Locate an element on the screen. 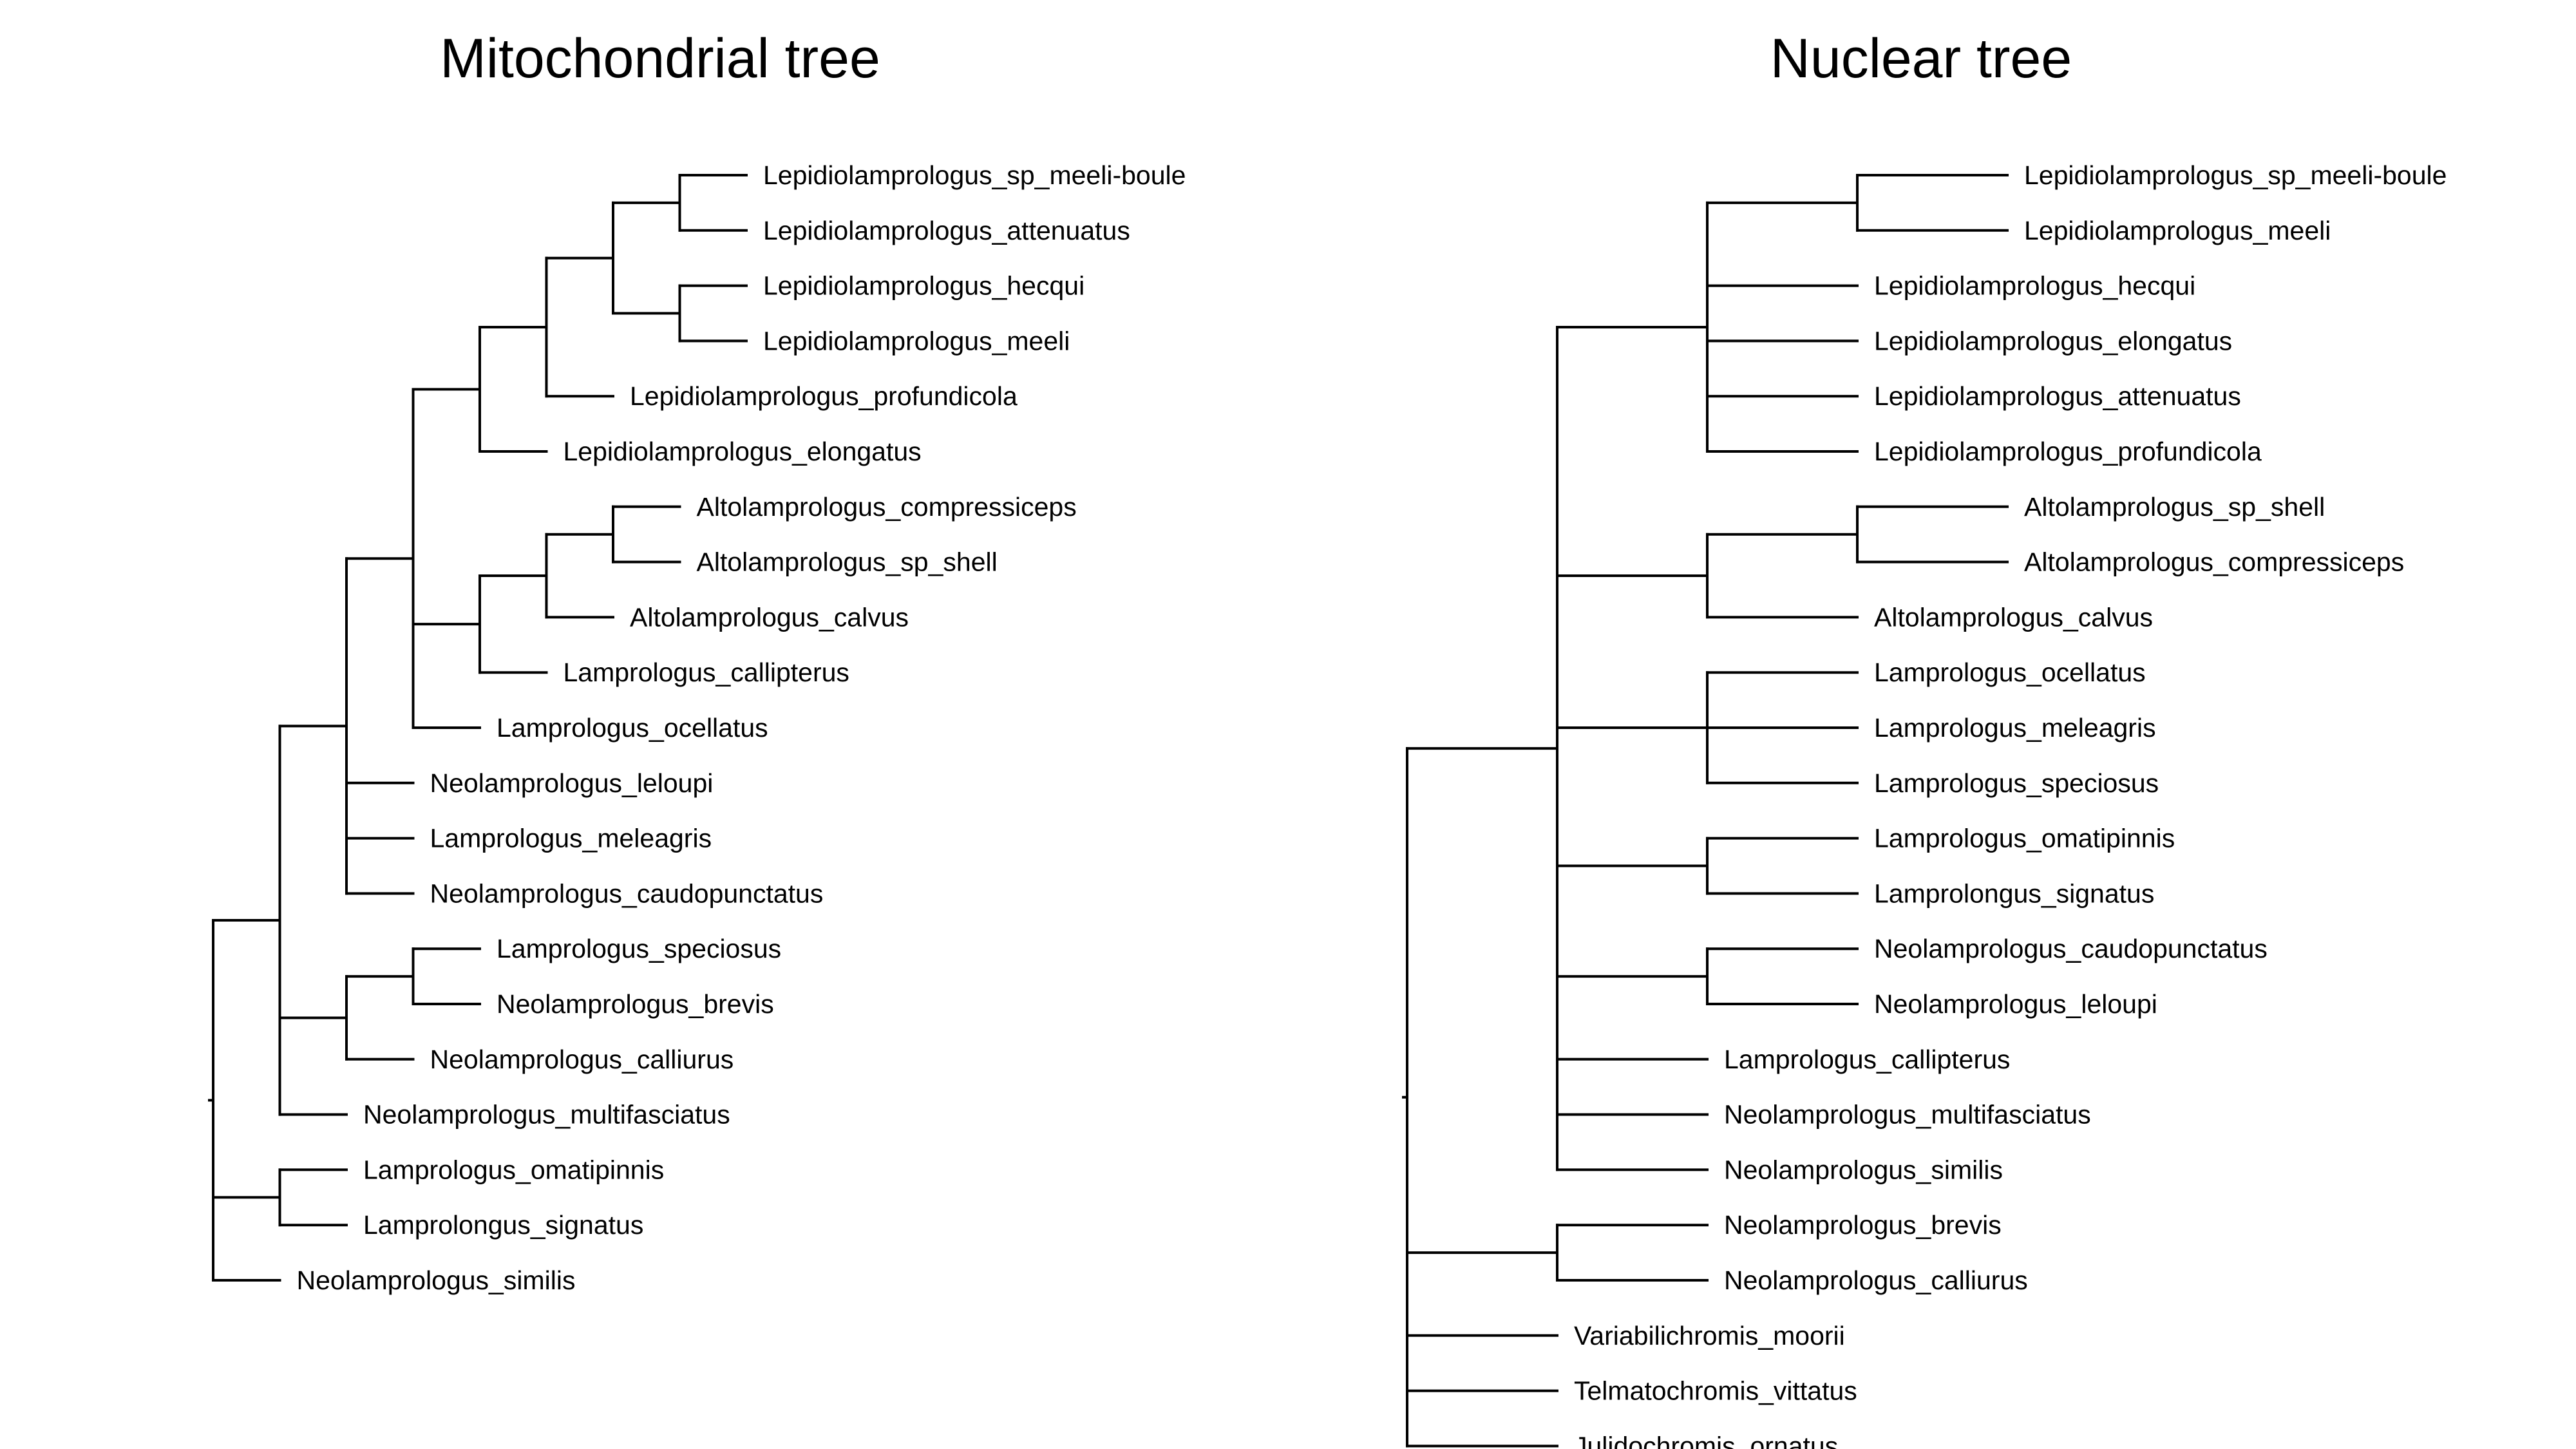 The width and height of the screenshot is (2576, 1449). nuclear-leaf-label-neolamprologus-calliurus: Neolamprologus_calliurus is located at coordinates (1876, 1280).